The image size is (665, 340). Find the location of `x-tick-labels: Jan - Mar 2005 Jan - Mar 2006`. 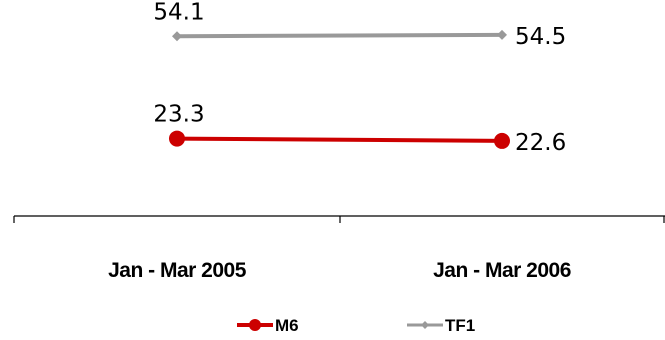

x-tick-labels: Jan - Mar 2005 Jan - Mar 2006 is located at coordinates (339, 270).